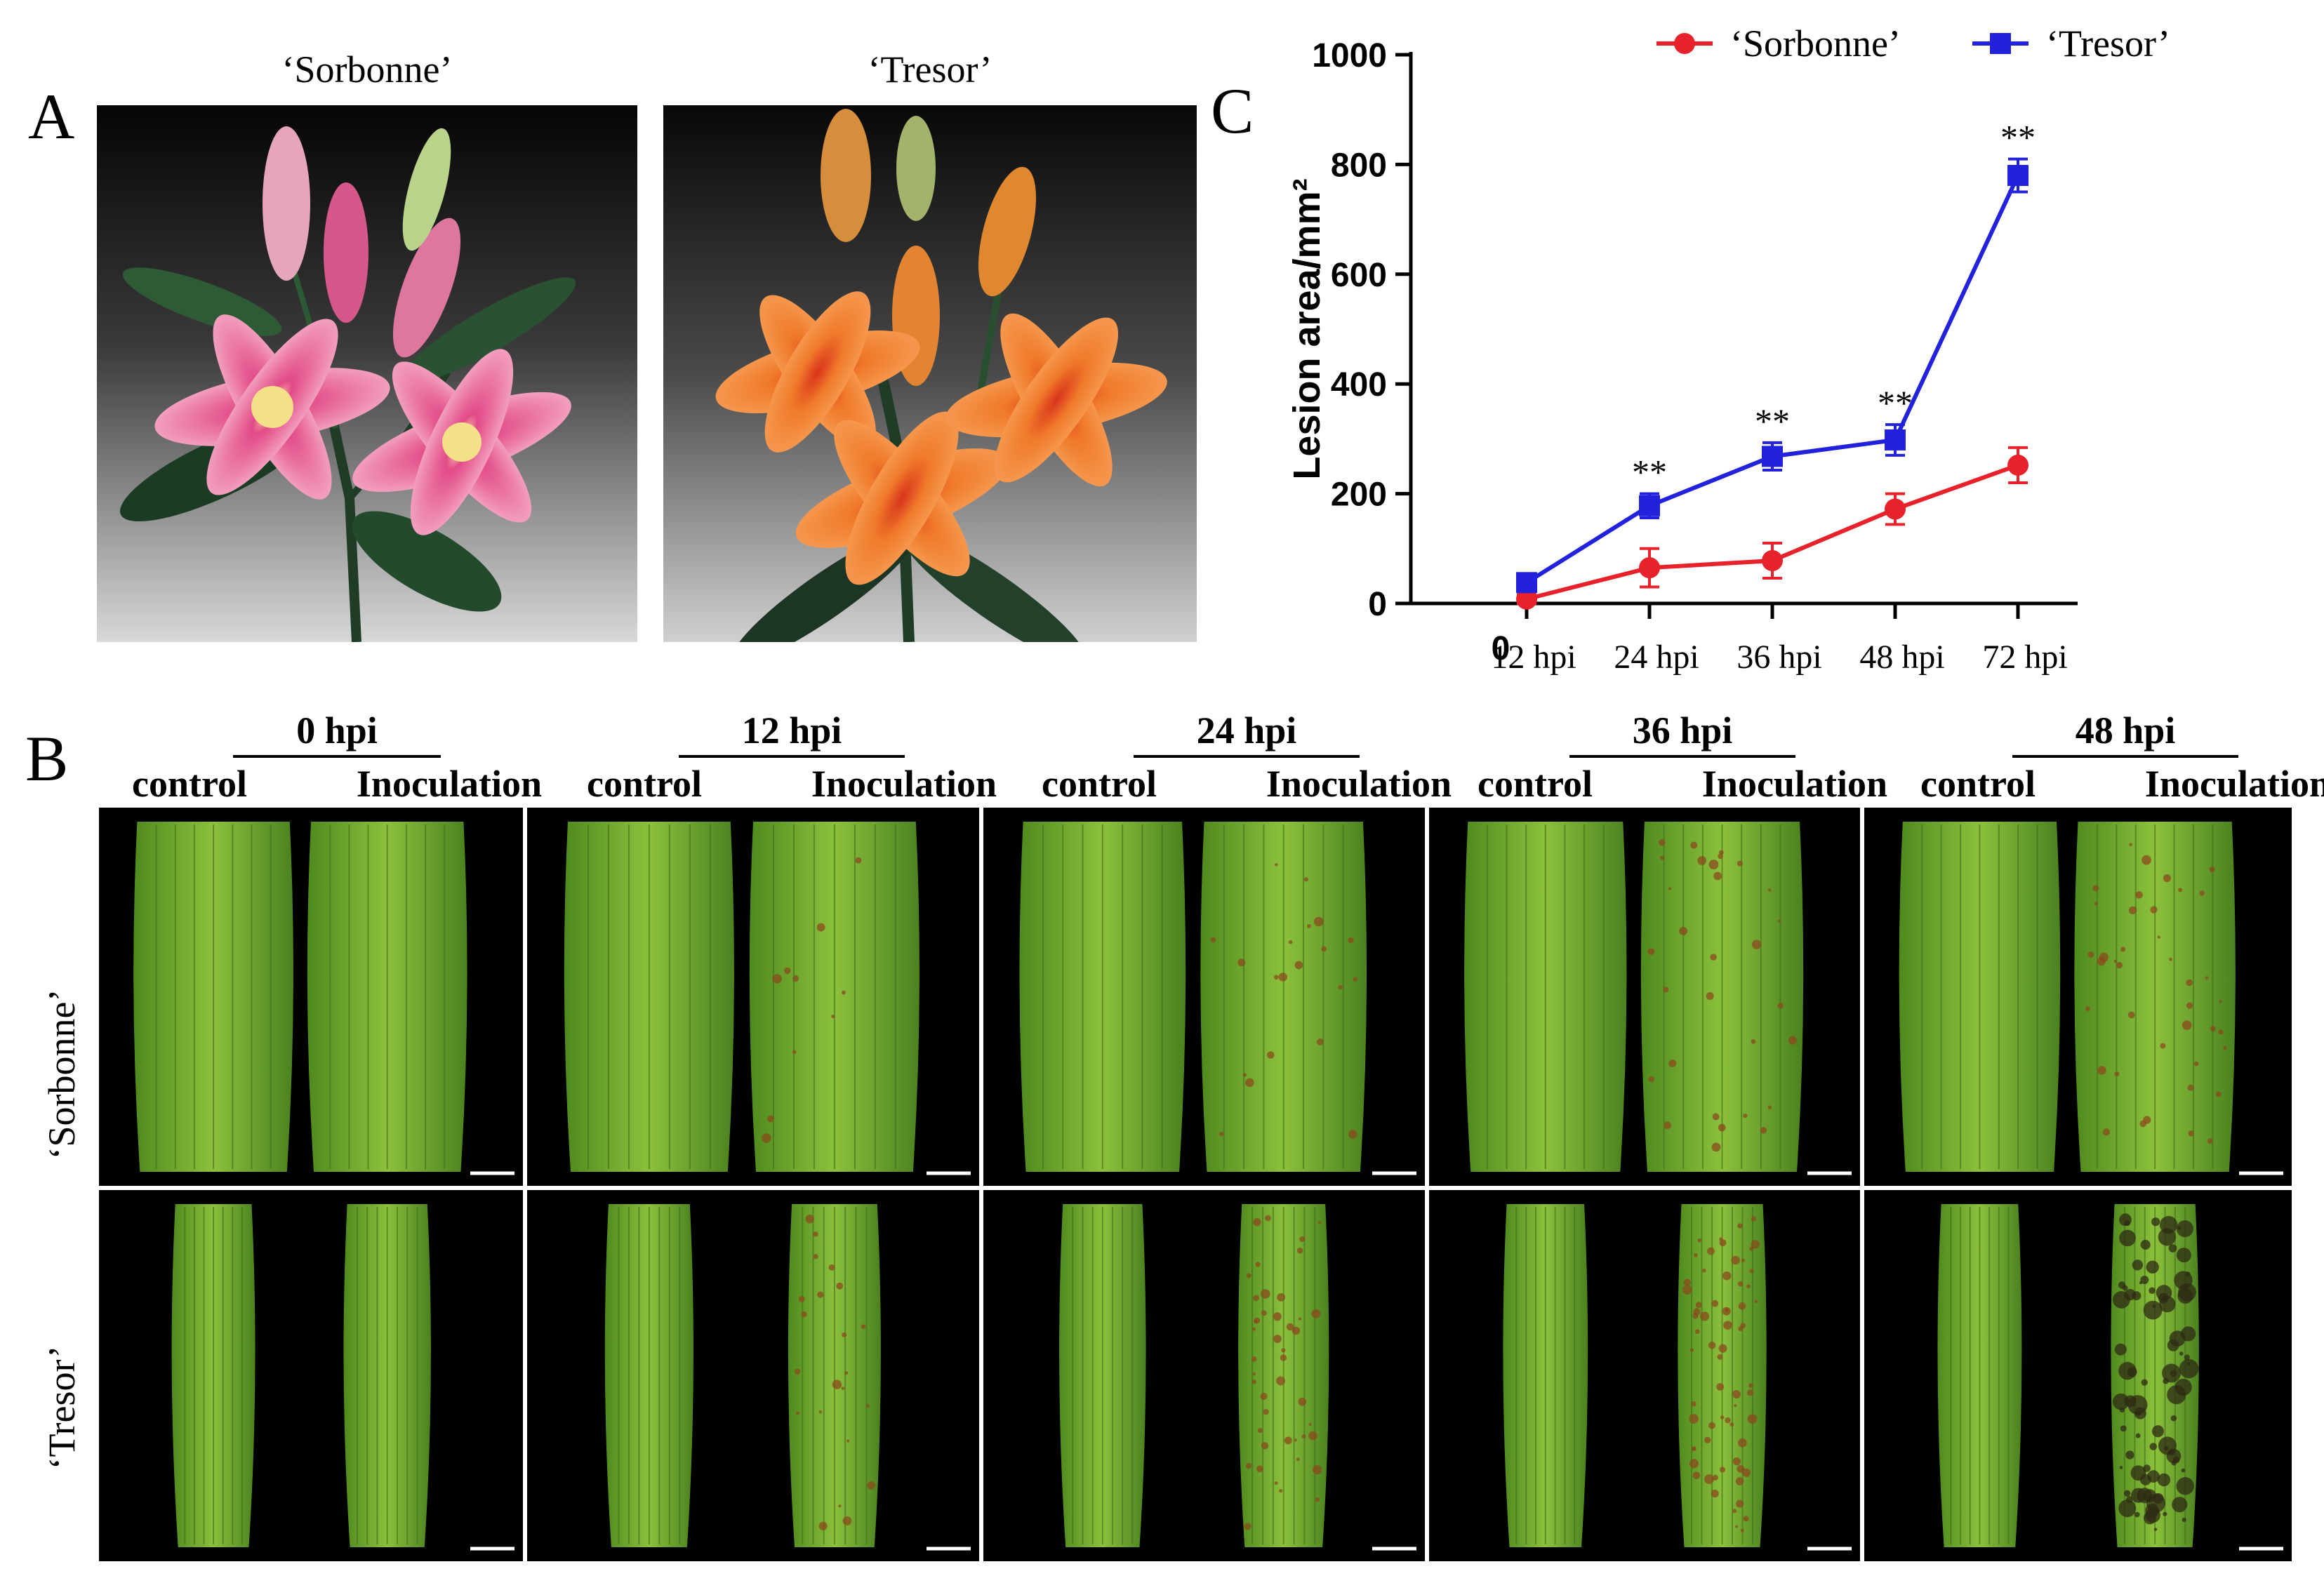 The width and height of the screenshot is (2324, 1583). What do you see at coordinates (337, 733) in the screenshot?
I see `time-label: 0 hpi` at bounding box center [337, 733].